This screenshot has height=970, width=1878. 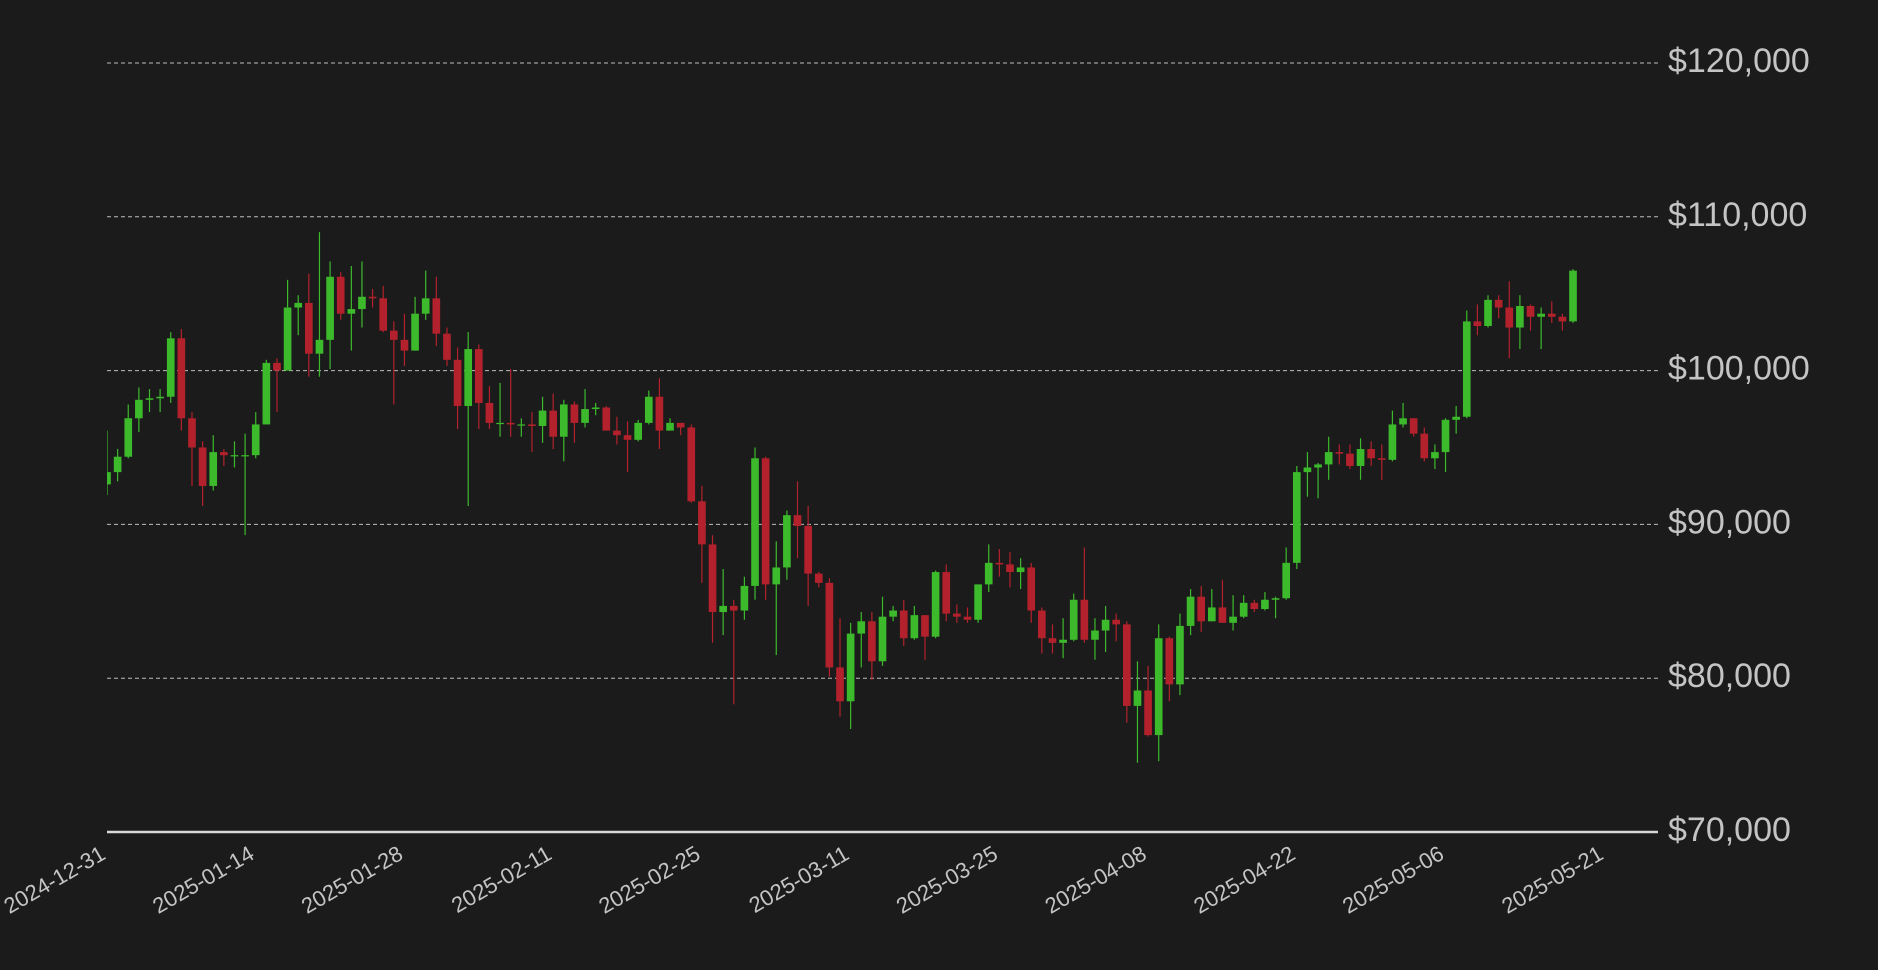 I want to click on x-tick-label: 2025-02-25, so click(x=649, y=880).